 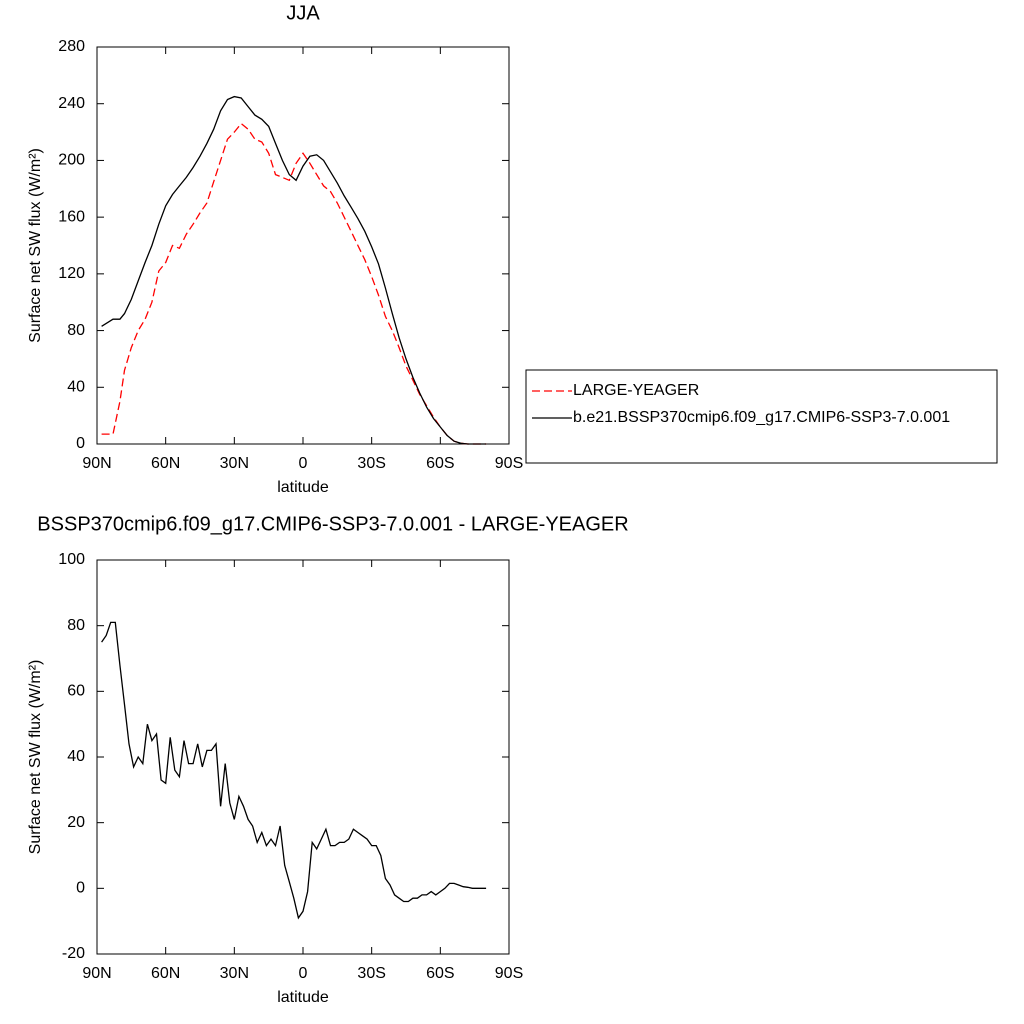 I want to click on y-tick-label: 120, so click(x=71, y=273).